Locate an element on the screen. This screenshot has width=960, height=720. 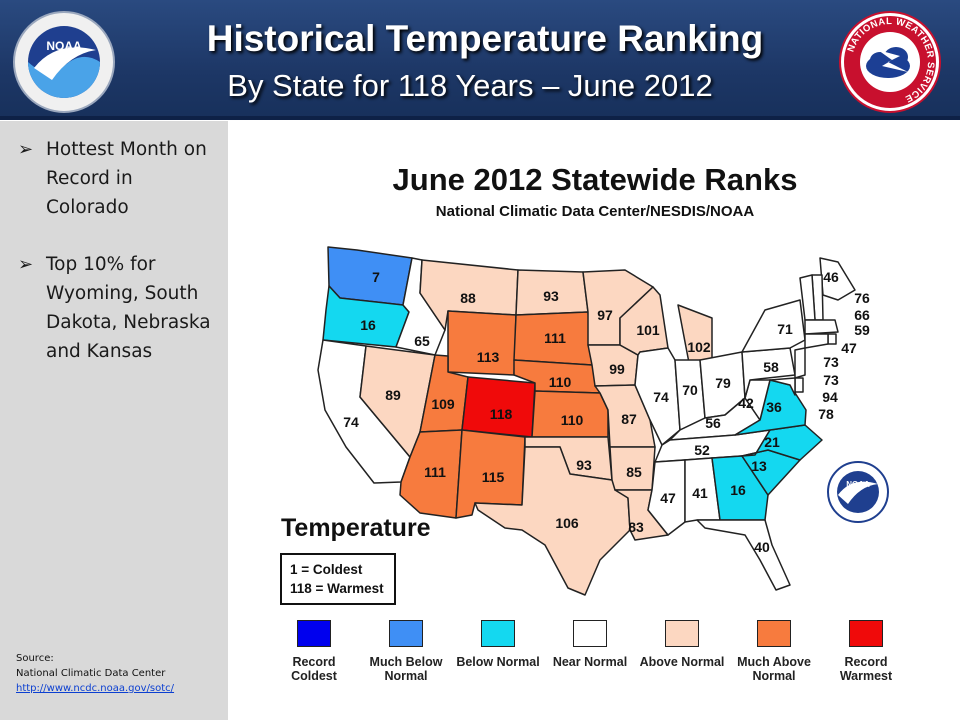
state-georgia is located at coordinates (740, 488).